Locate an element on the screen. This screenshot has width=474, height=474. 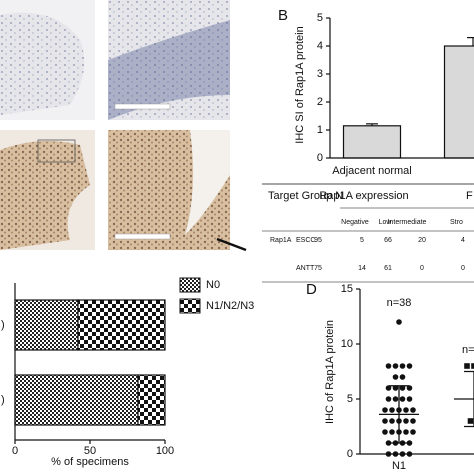
table-cell: 95 is located at coordinates (318, 240).